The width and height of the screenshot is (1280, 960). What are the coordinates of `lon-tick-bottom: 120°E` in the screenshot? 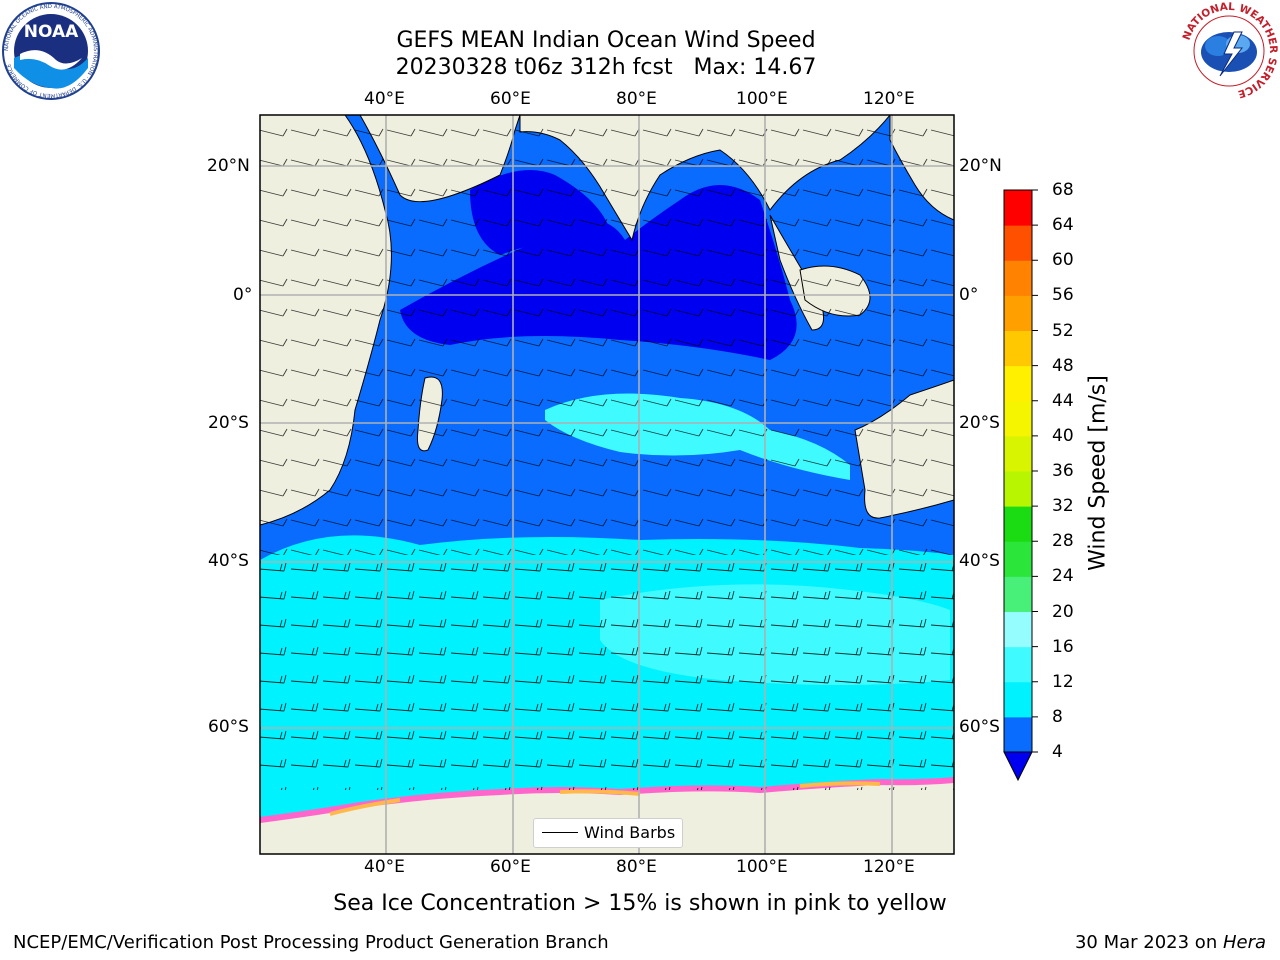 It's located at (889, 867).